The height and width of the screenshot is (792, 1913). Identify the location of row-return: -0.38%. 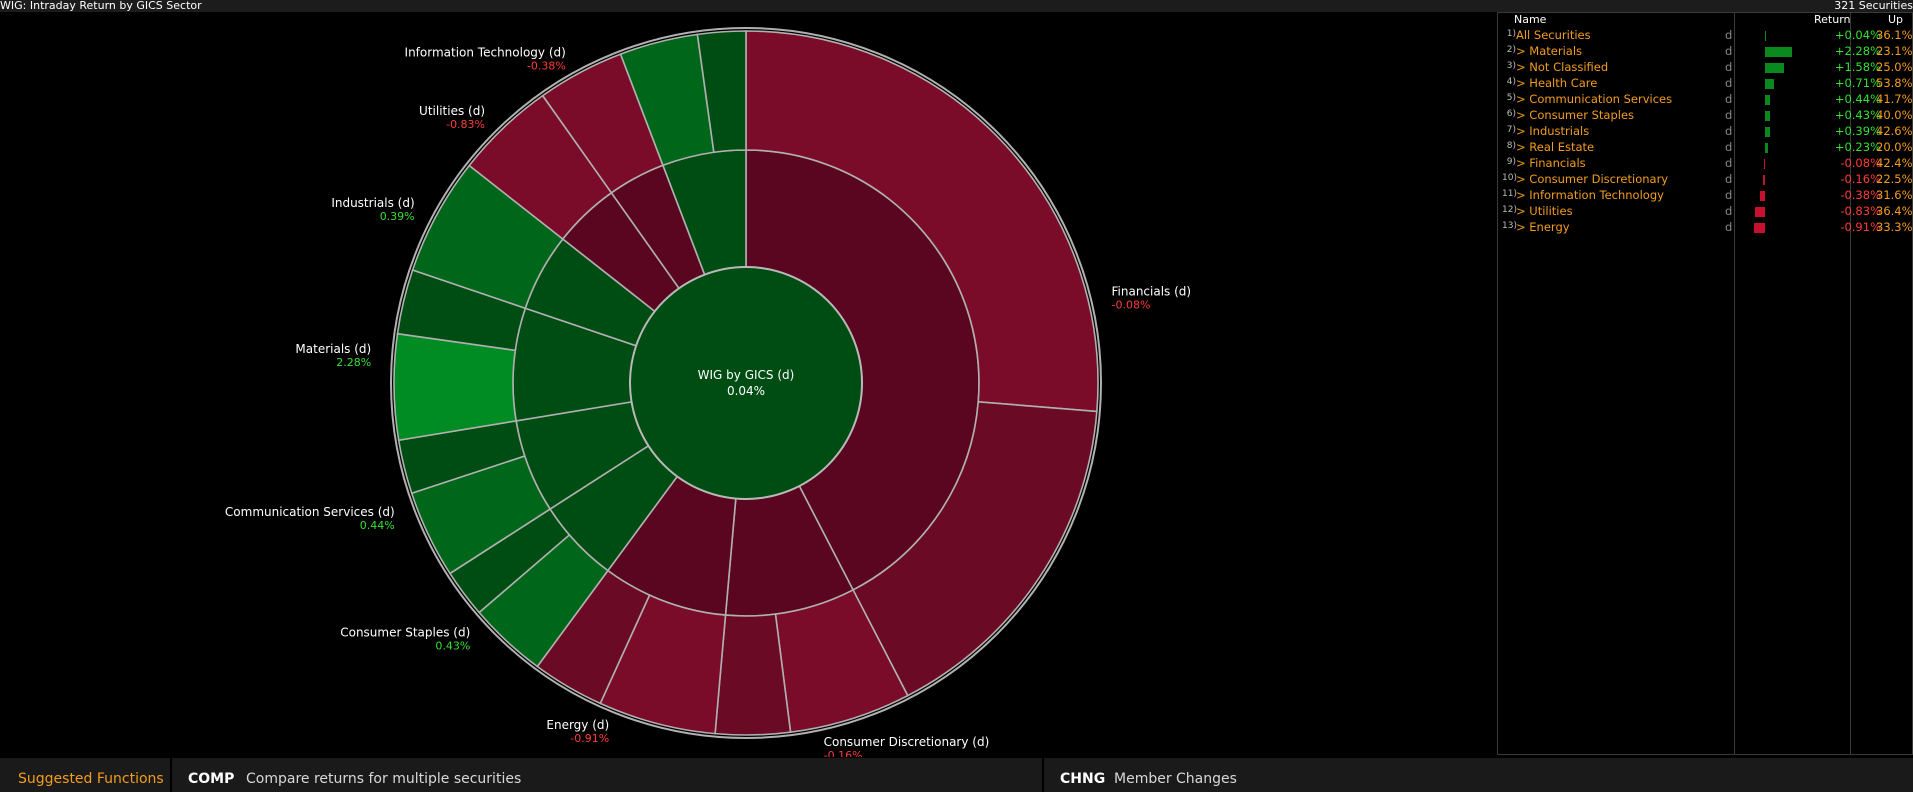
(1860, 195).